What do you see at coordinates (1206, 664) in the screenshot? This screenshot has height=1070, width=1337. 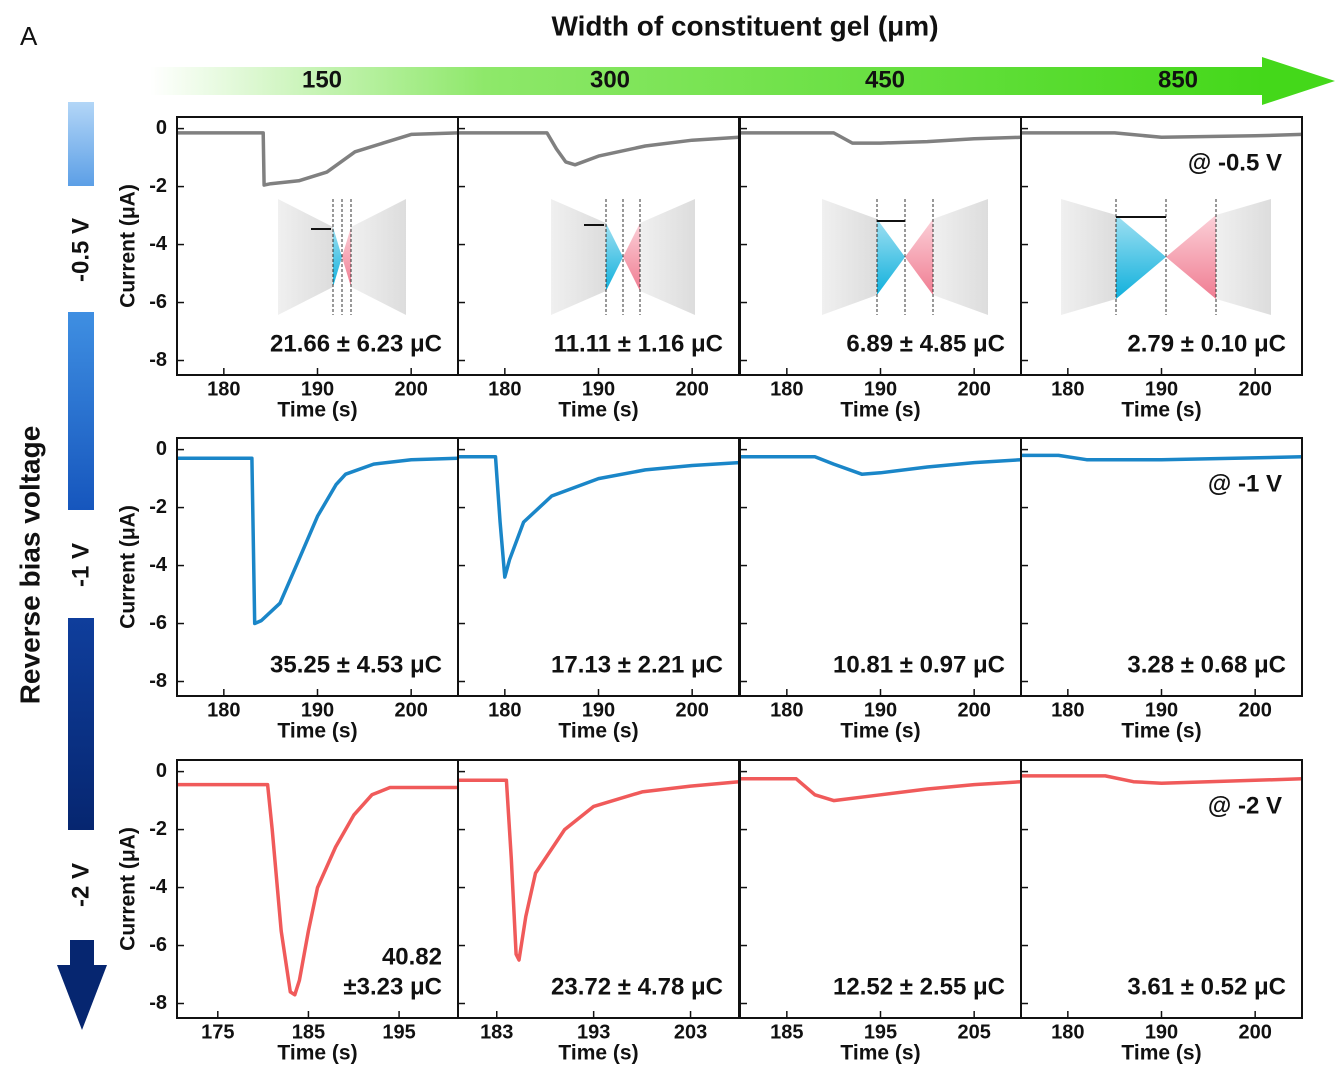 I see `charge-annotation: 3.28 ± 0.68 μC` at bounding box center [1206, 664].